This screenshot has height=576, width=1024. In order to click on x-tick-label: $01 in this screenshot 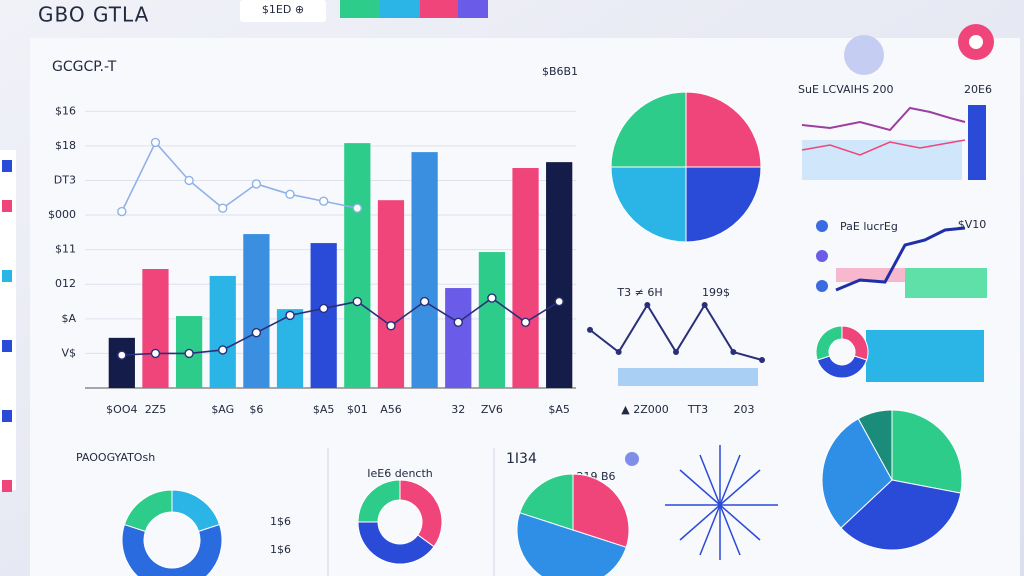, I will do `click(357, 409)`.